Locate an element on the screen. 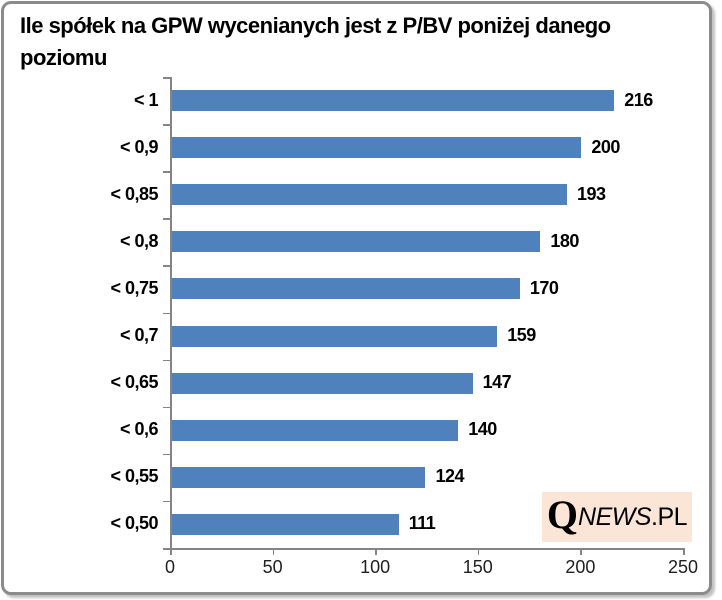  category-label: < 0,6 is located at coordinates (139, 429).